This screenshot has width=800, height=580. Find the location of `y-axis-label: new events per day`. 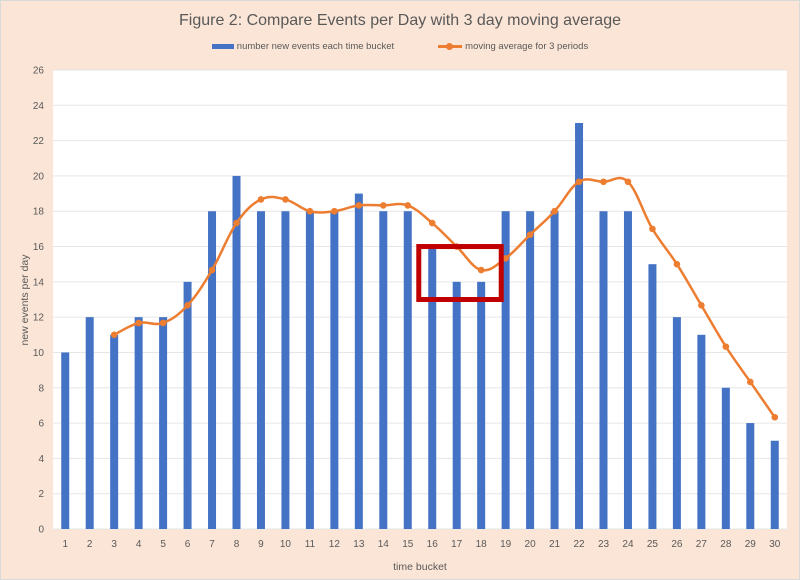

y-axis-label: new events per day is located at coordinates (25, 300).